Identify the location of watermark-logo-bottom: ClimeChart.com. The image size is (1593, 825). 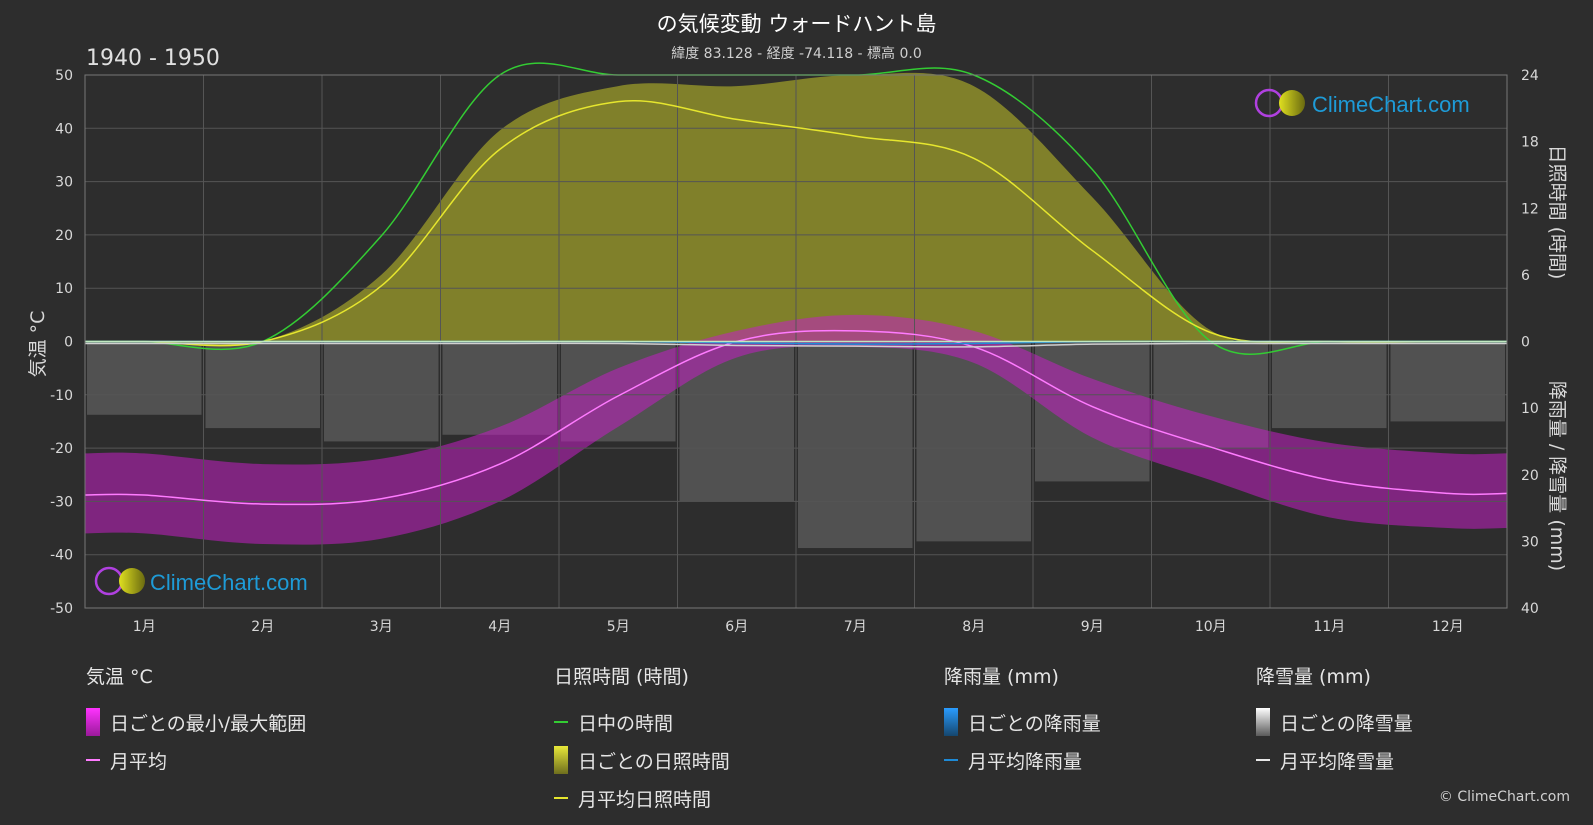
(201, 581).